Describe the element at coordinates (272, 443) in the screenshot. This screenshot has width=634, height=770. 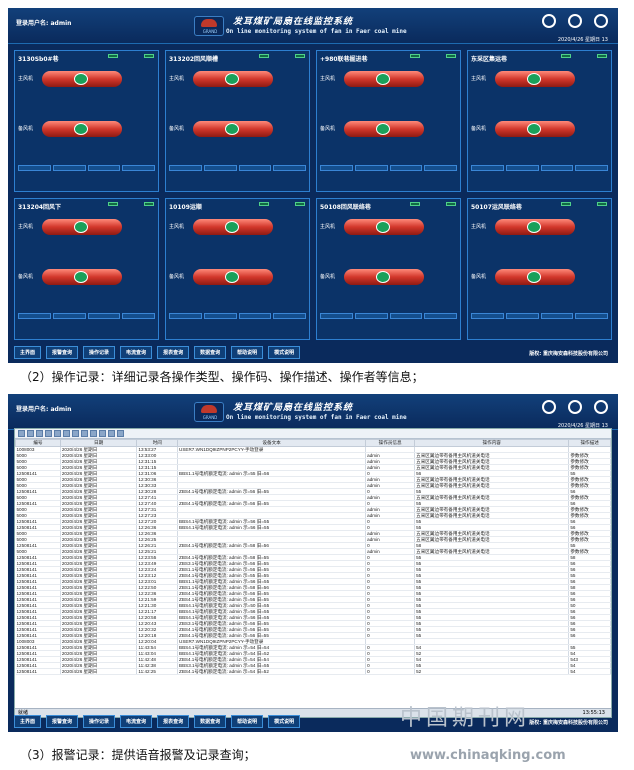
I see `column-header: 设备文本` at that location.